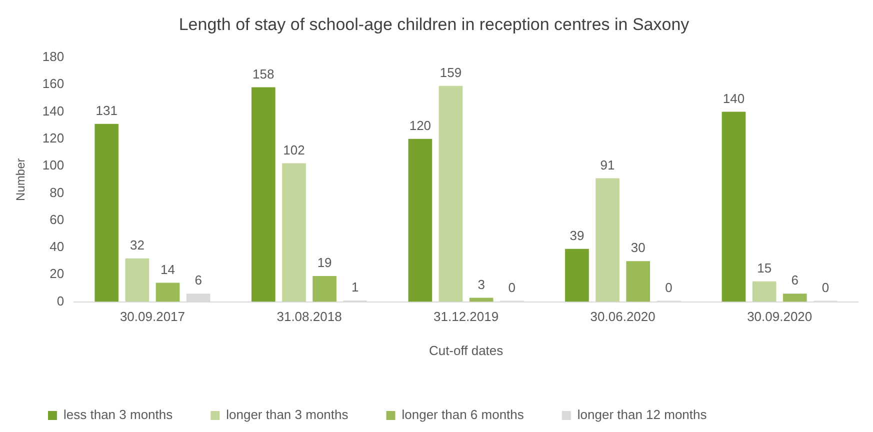  Describe the element at coordinates (57, 192) in the screenshot. I see `y-tick-label: 80` at that location.